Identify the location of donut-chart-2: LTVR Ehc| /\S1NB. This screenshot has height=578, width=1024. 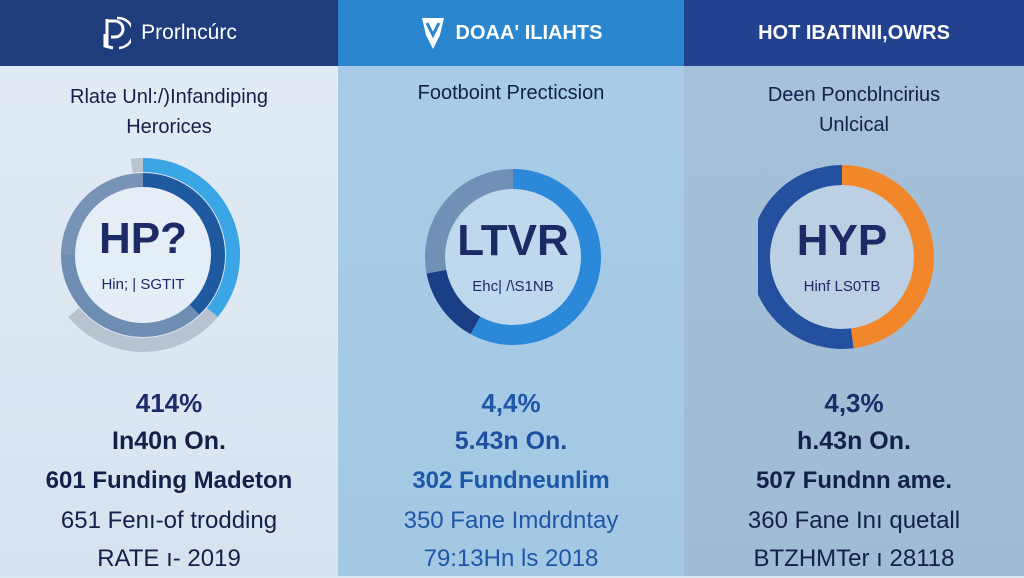
(513, 257).